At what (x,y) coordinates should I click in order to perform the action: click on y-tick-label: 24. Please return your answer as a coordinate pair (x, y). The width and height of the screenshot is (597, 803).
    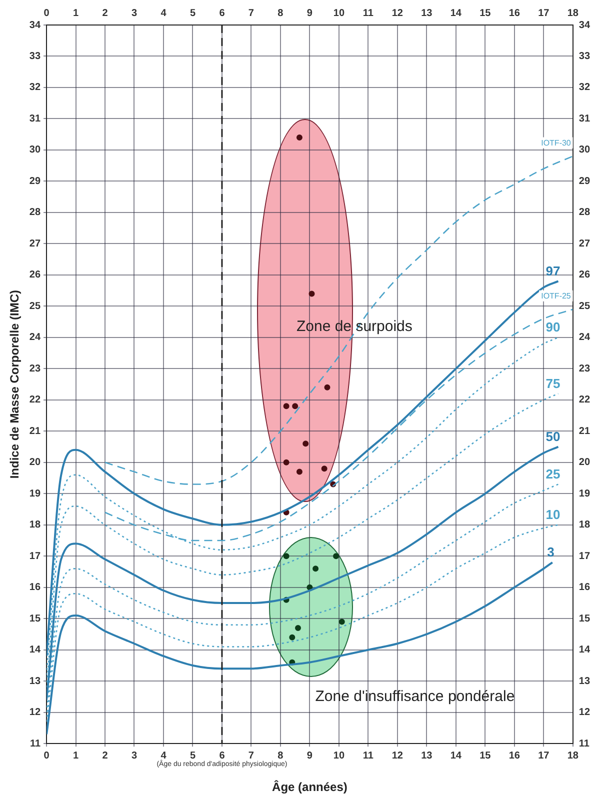
    Looking at the image, I should click on (35, 338).